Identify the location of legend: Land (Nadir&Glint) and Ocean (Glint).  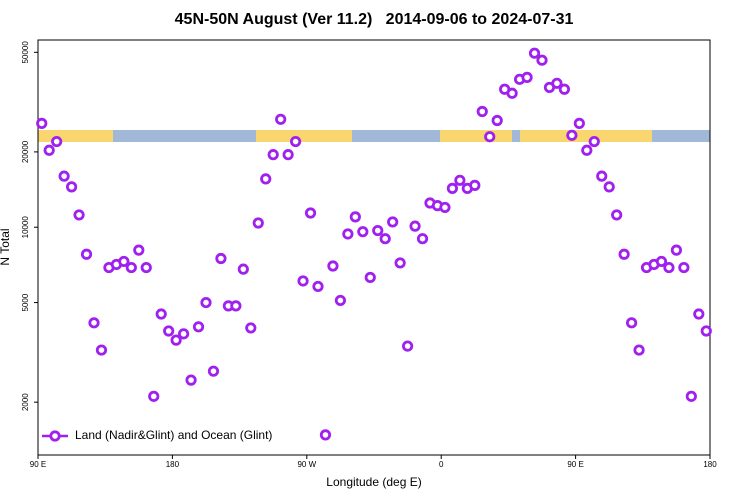
(157, 435).